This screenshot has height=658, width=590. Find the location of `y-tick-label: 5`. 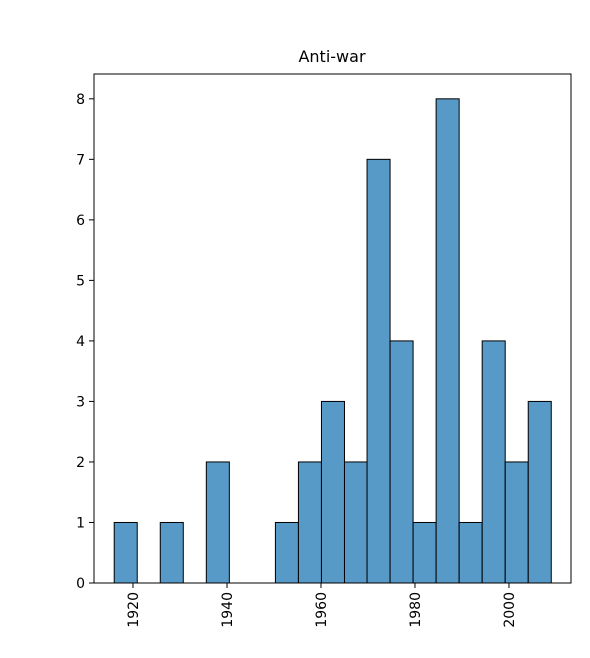

y-tick-label: 5 is located at coordinates (80, 281).